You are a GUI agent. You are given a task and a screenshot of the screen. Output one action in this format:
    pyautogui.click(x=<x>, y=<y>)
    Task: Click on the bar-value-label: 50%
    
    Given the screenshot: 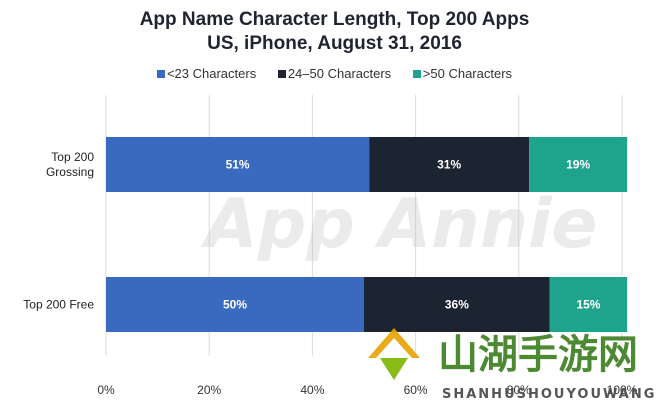 What is the action you would take?
    pyautogui.click(x=235, y=305)
    